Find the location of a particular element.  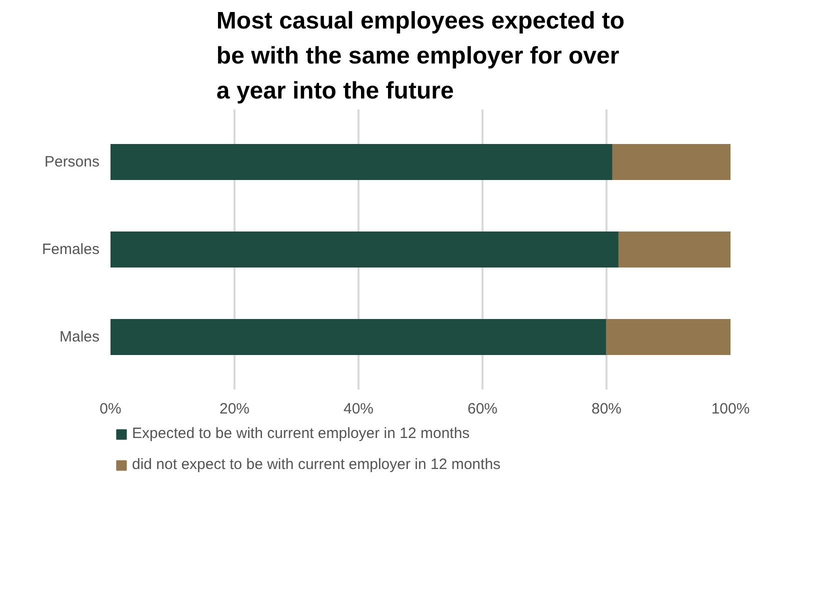

x-tick-label: 20% is located at coordinates (234, 409).